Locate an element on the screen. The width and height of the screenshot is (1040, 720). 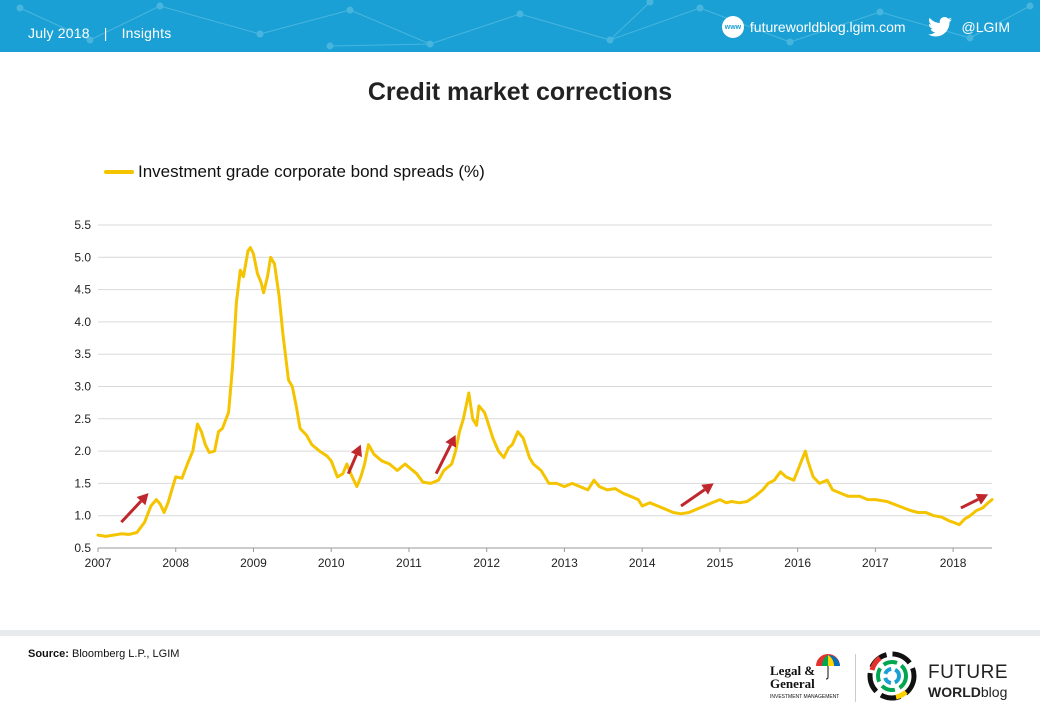
lg-logo-line2: General is located at coordinates (792, 683).